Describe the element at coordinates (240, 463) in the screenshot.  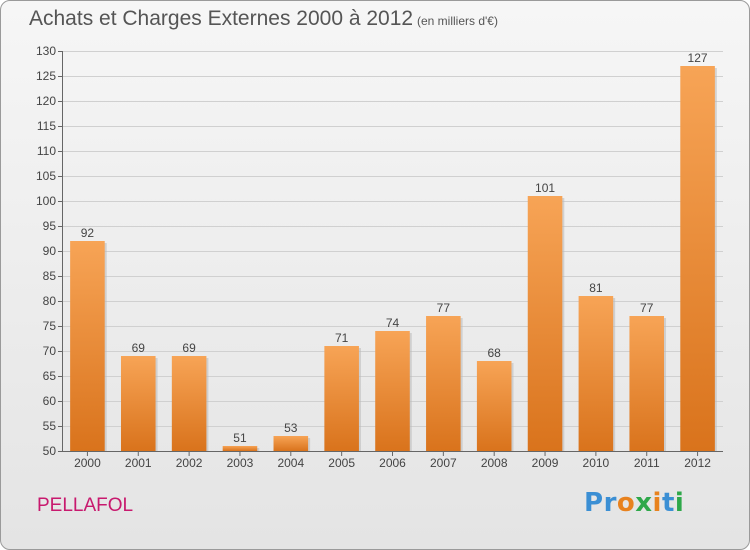
I see `x-tick-label: 2003` at that location.